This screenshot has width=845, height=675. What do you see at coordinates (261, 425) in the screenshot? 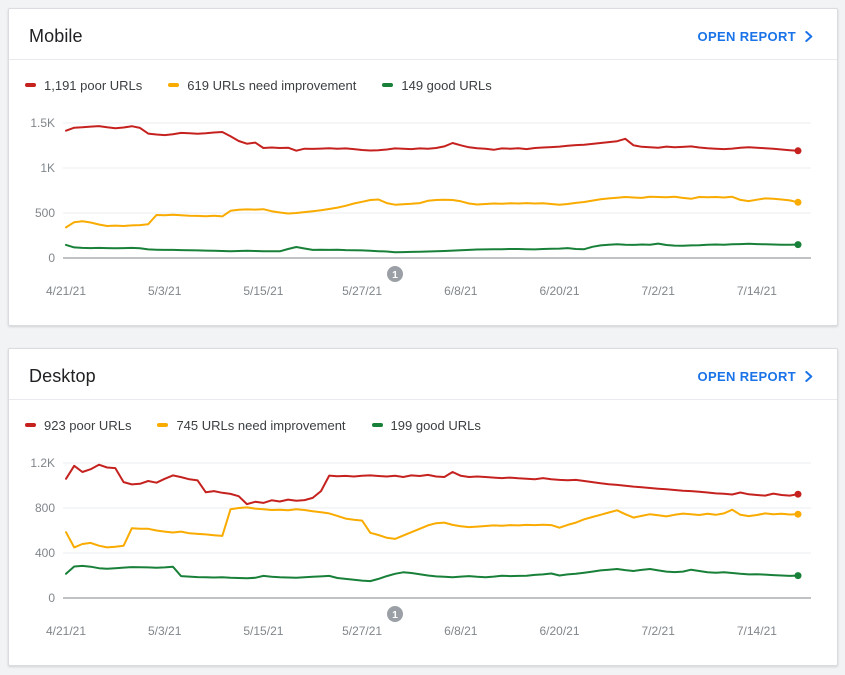
I see `legend-label-needs-improvement: 745 URLs need improvement` at bounding box center [261, 425].